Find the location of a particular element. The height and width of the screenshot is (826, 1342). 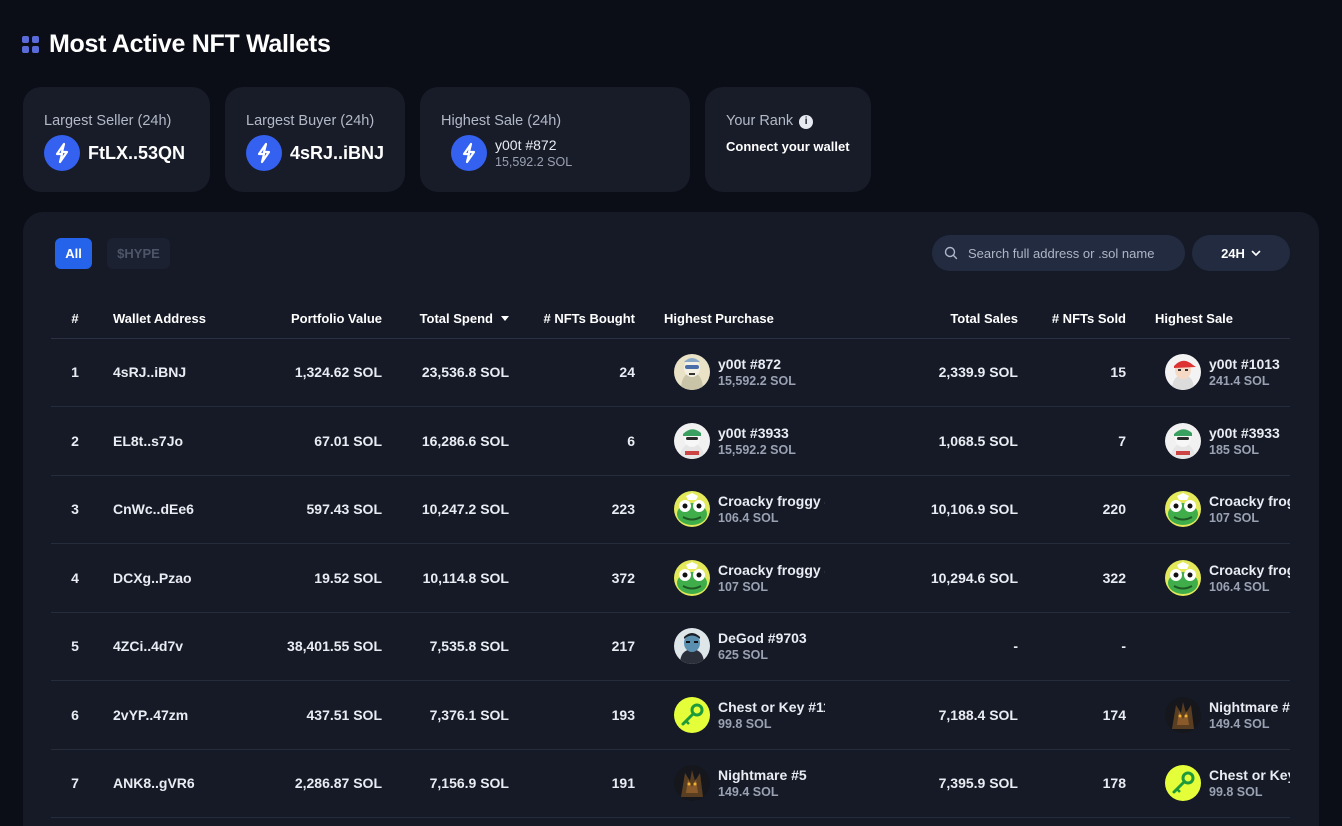

highest-purchase-name: y00t #872 is located at coordinates (750, 364).